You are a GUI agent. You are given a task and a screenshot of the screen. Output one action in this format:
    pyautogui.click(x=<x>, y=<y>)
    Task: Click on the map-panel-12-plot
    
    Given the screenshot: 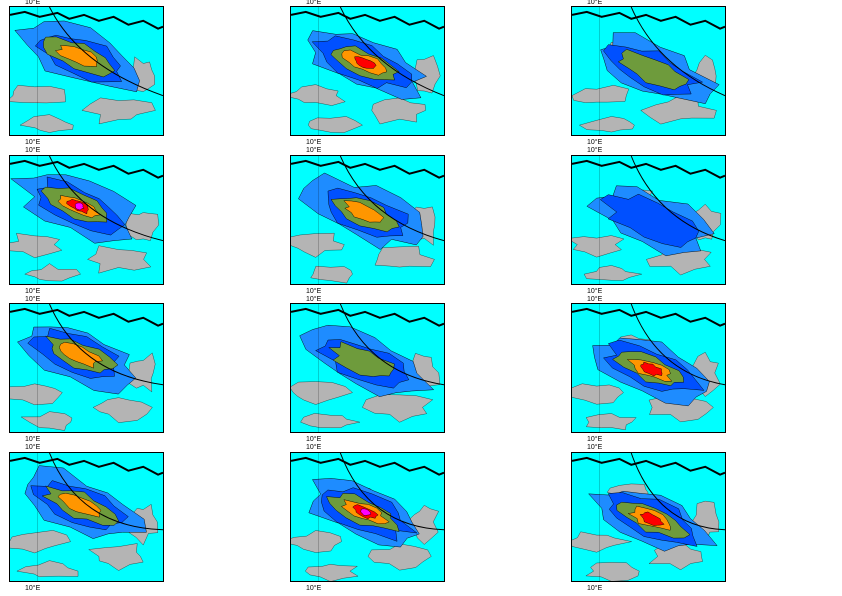 What is the action you would take?
    pyautogui.click(x=648, y=517)
    